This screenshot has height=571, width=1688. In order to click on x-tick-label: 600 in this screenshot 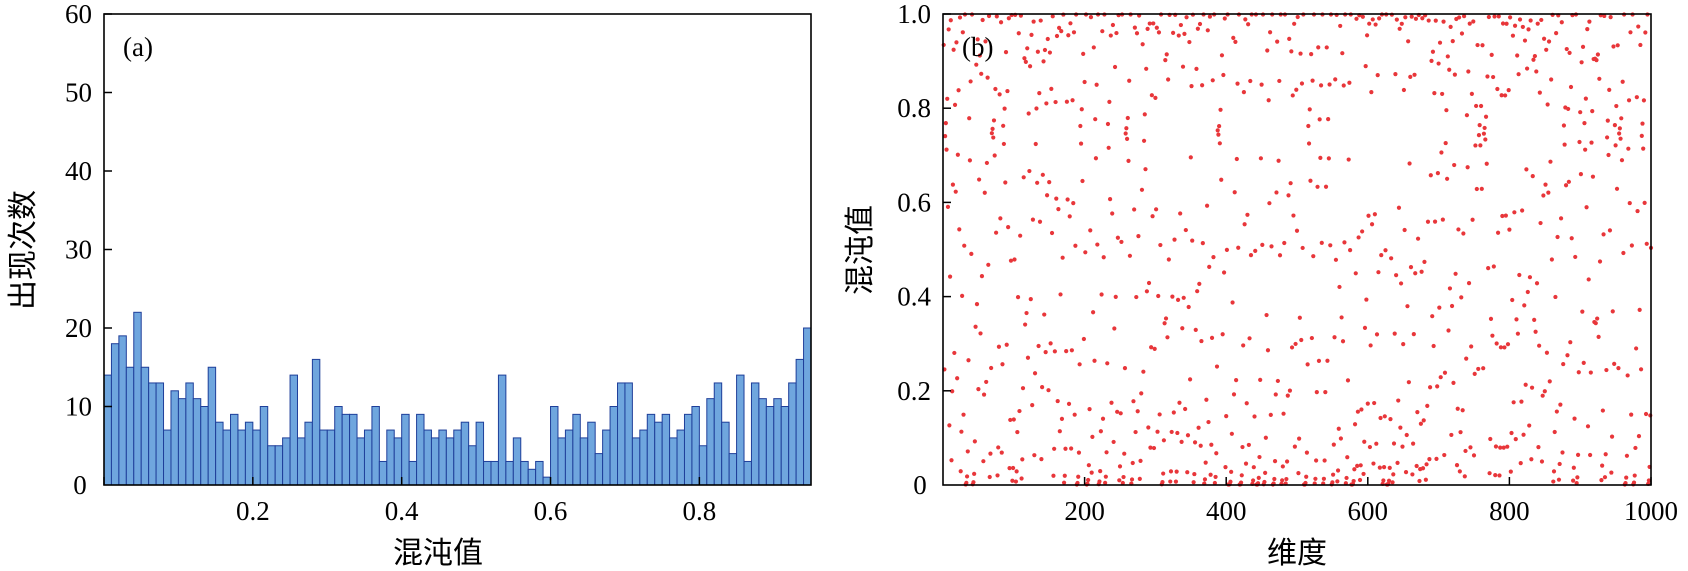, I will do `click(1368, 511)`.